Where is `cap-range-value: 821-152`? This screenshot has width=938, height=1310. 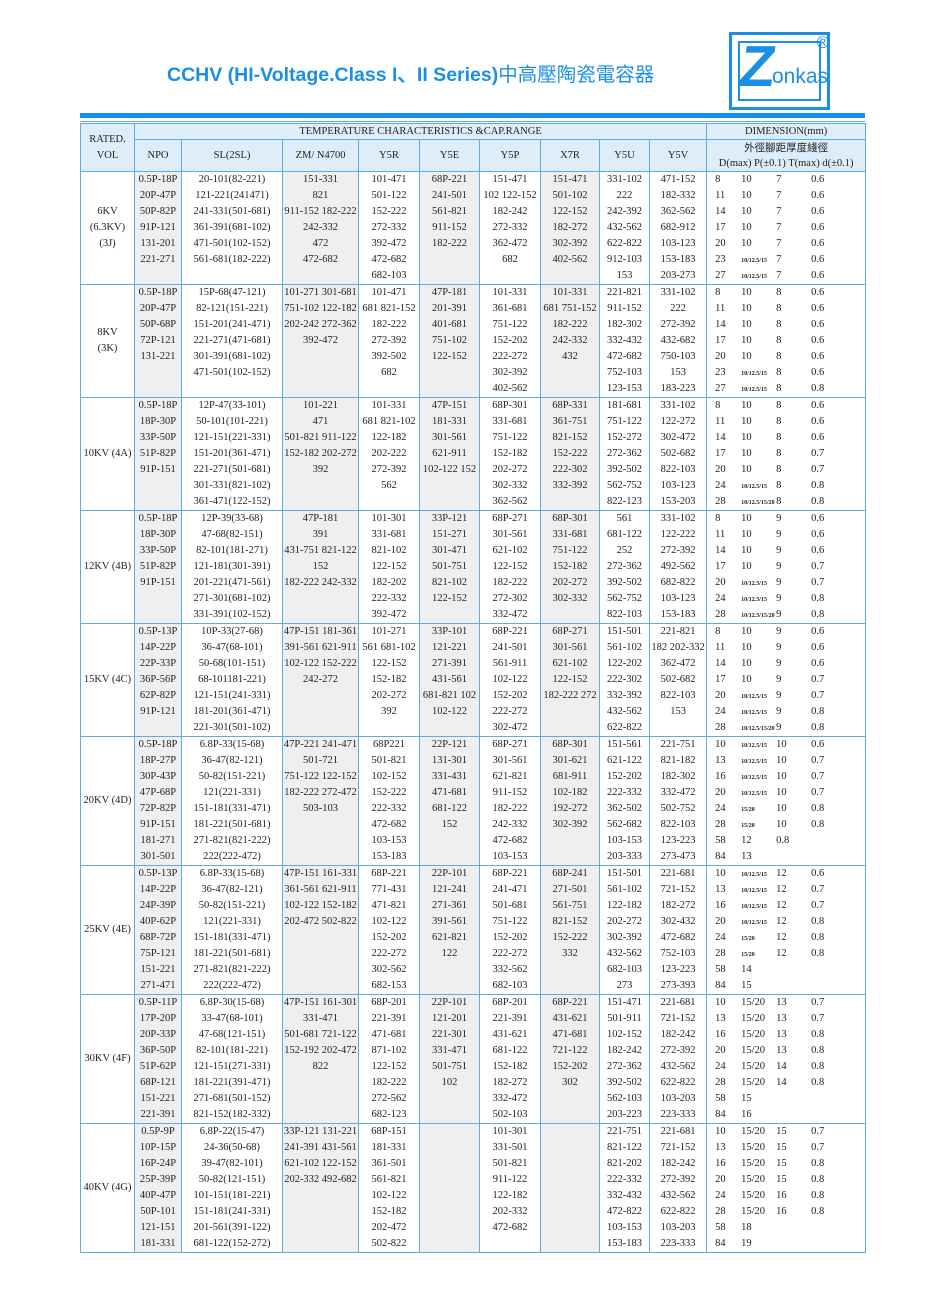 cap-range-value: 821-152 is located at coordinates (570, 921).